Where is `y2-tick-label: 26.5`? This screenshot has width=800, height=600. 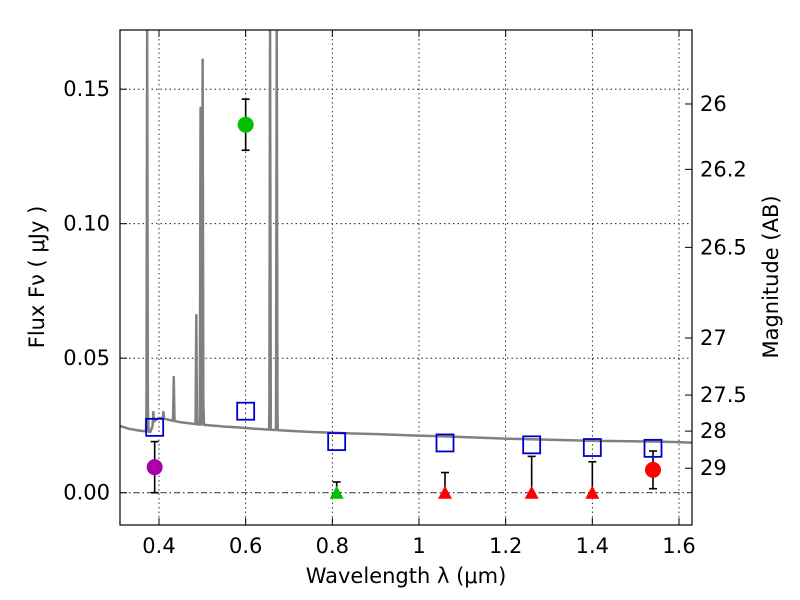 y2-tick-label: 26.5 is located at coordinates (723, 247).